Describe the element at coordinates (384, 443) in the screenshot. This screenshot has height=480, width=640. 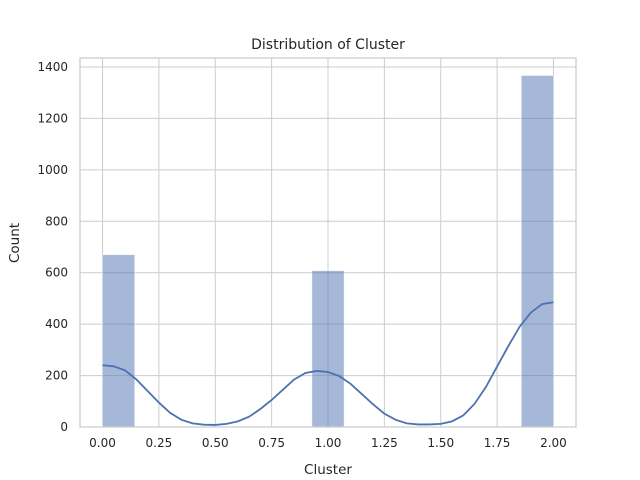
I see `x-tick-label: 1.25` at that location.